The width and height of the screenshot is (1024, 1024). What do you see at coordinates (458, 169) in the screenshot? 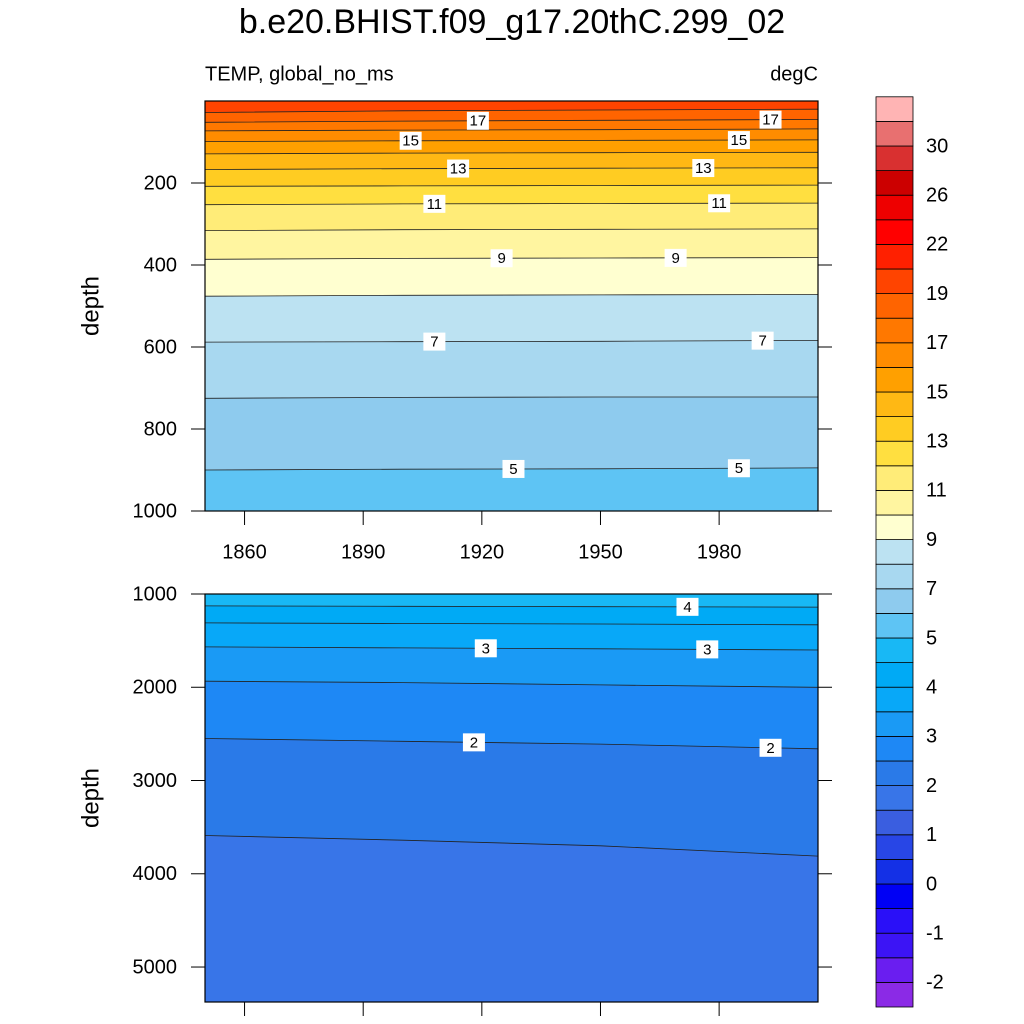
I see `contour-label: 13` at bounding box center [458, 169].